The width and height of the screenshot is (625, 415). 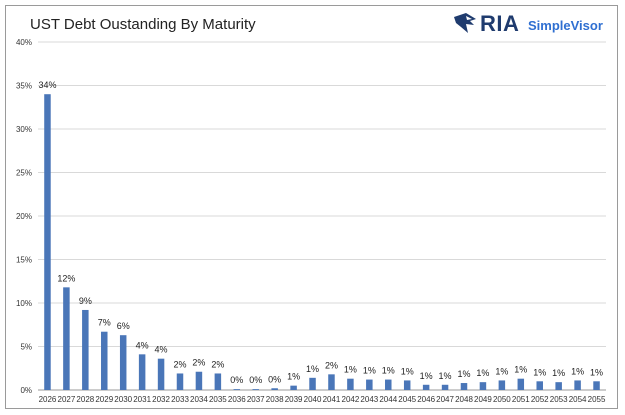 I want to click on data-label-2041: 2%, so click(x=331, y=365).